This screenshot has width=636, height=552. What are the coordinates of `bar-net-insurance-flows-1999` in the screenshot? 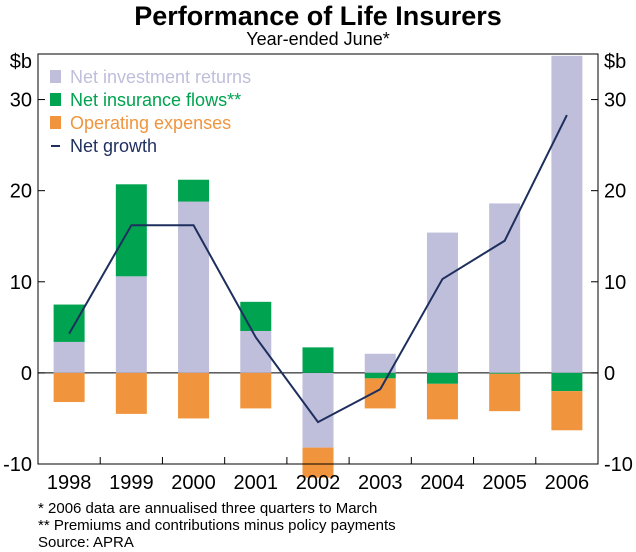 It's located at (131, 230).